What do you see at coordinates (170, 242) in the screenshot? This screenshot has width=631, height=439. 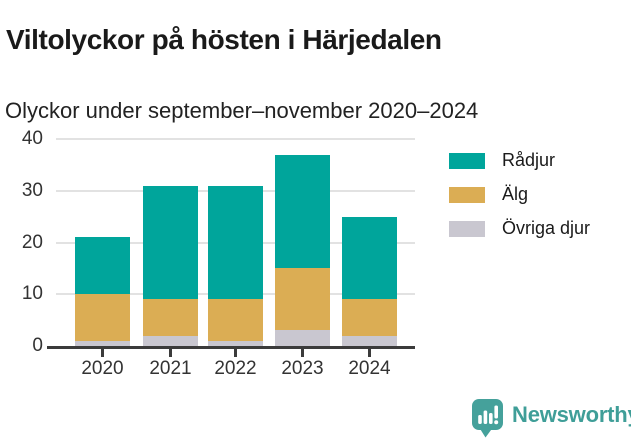 I see `bar-2021-Rådjur` at bounding box center [170, 242].